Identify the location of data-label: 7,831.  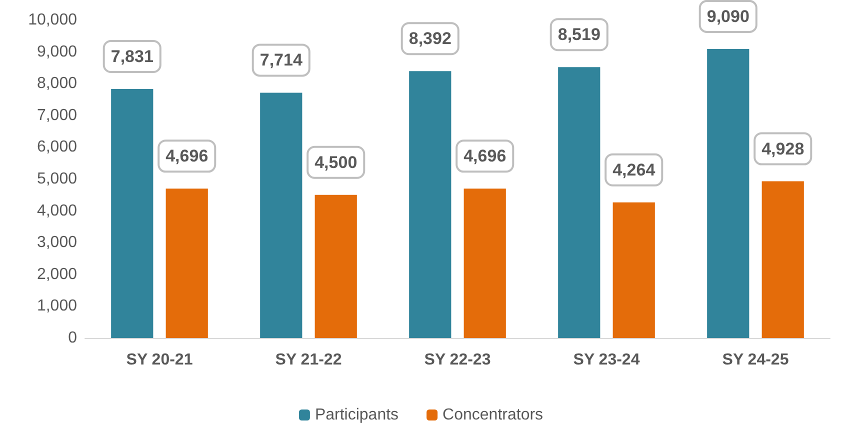
(132, 56).